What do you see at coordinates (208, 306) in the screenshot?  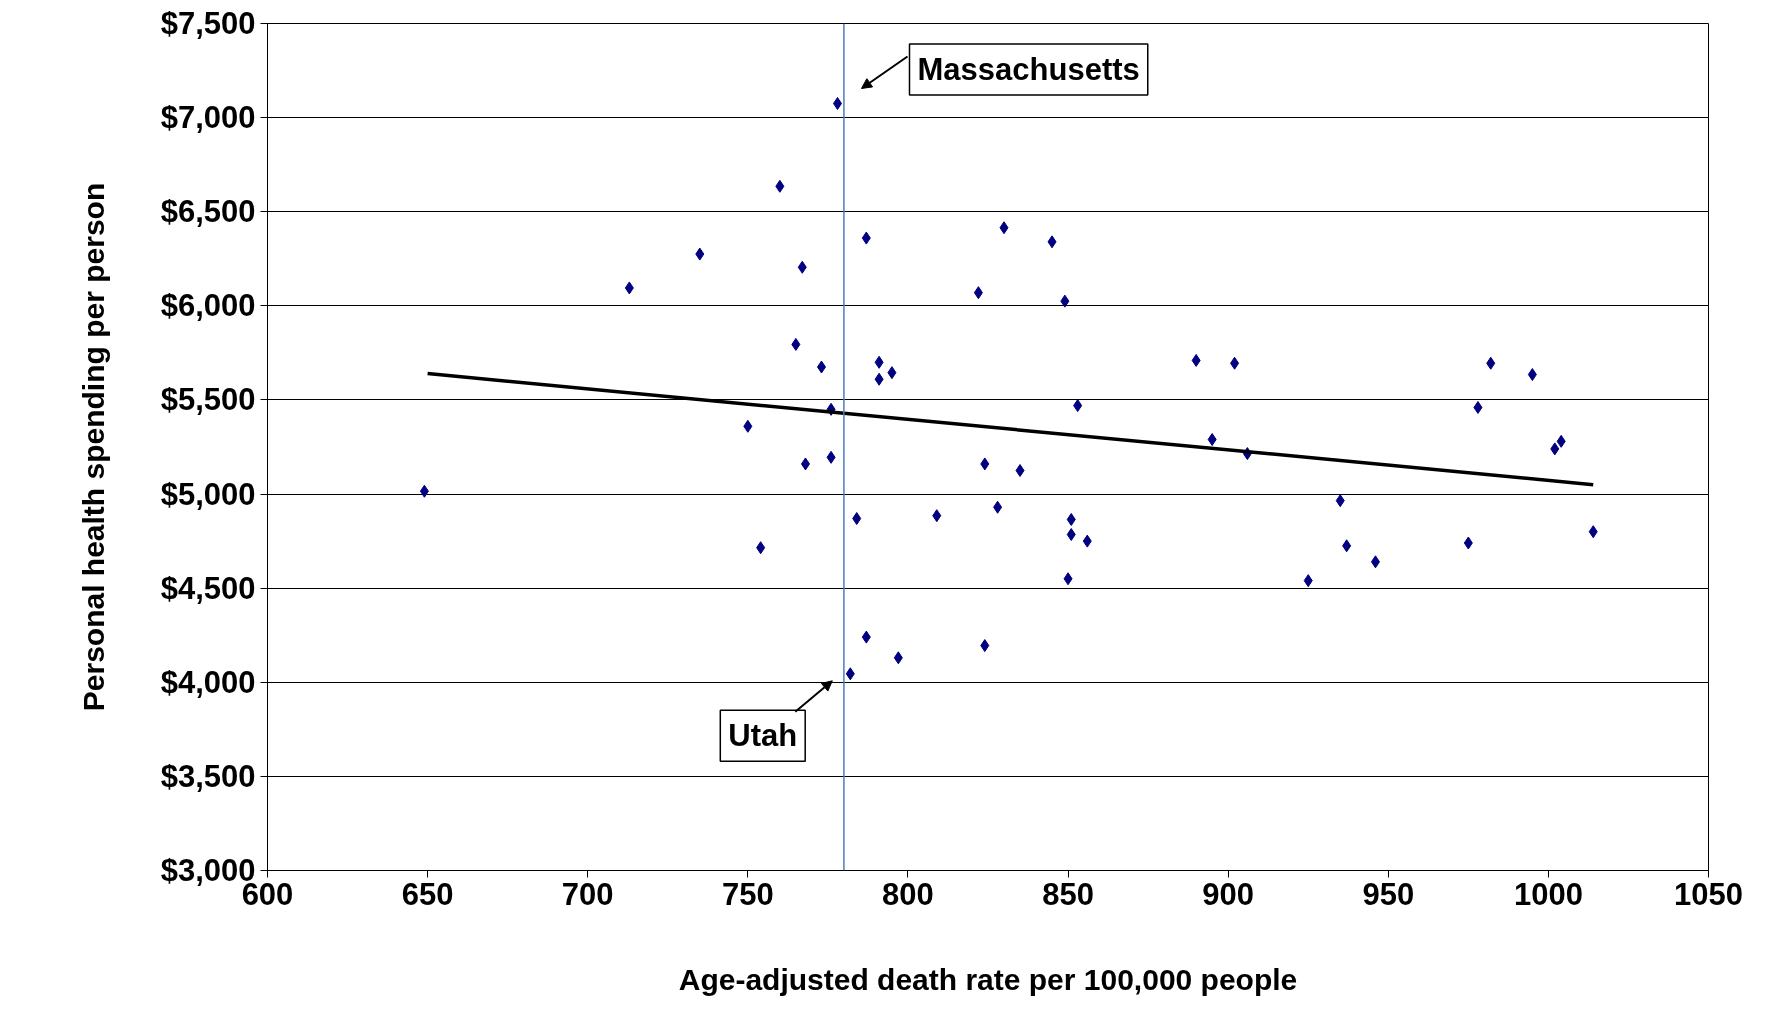 I see `y-tick-label: $6,000` at bounding box center [208, 306].